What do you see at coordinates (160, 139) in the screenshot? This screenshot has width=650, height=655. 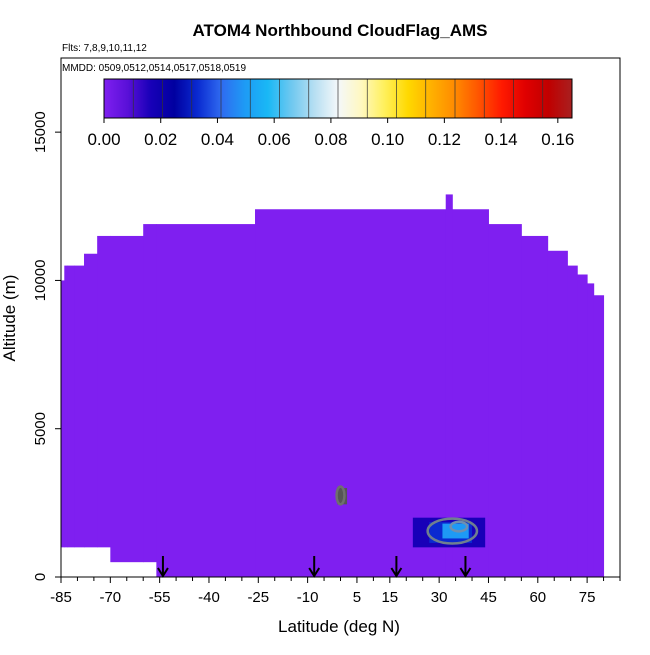 I see `colorbar-tick-label: 0.02` at bounding box center [160, 139].